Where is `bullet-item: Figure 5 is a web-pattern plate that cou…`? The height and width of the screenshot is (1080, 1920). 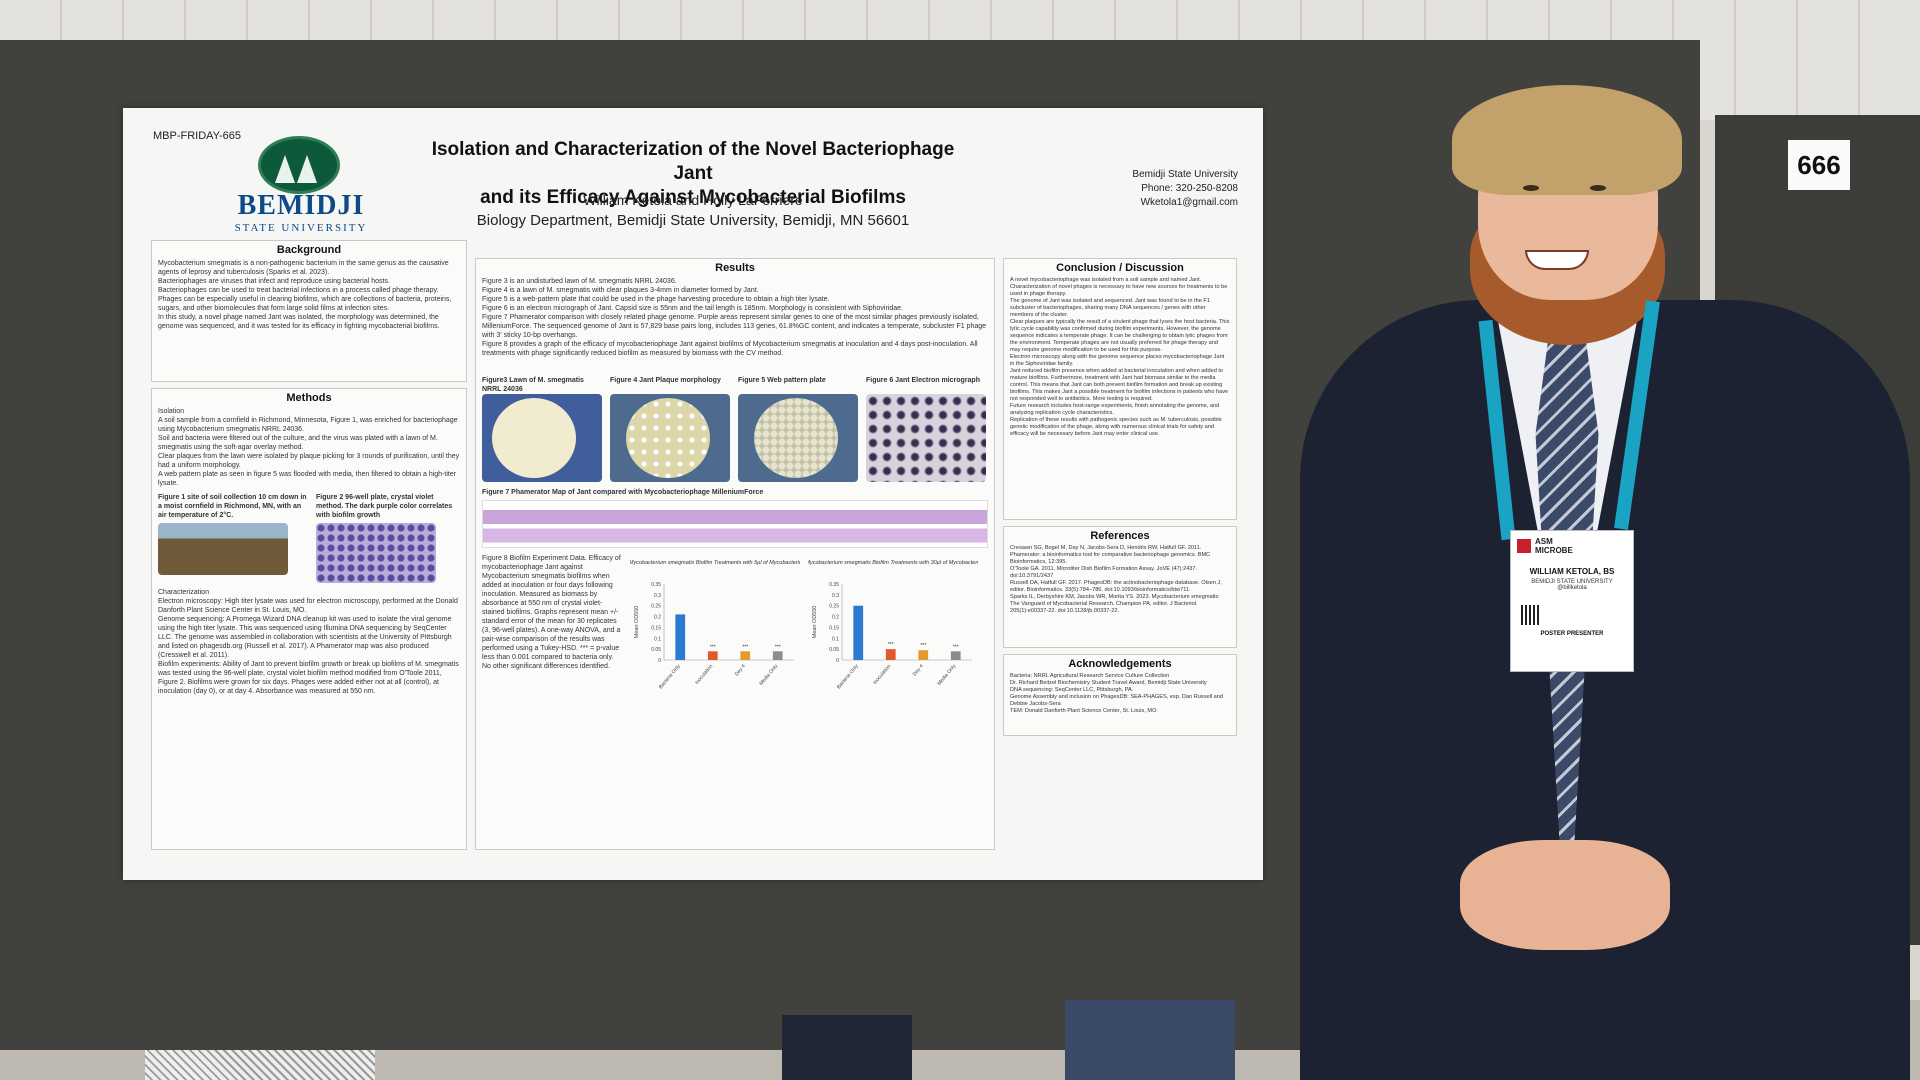
bullet-item: Figure 5 is a web-pattern plate that cou… is located at coordinates (656, 299).